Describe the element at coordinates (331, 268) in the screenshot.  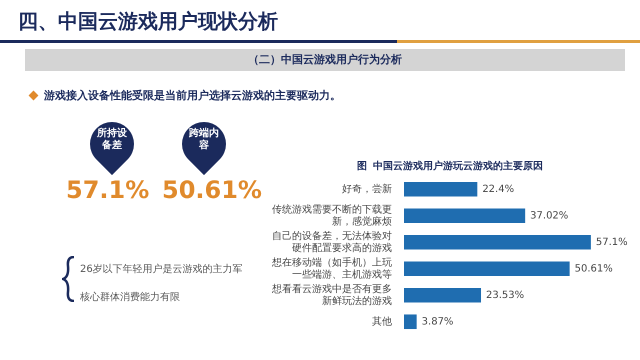
I see `y-tick-label: 想在移动端（如手机）上玩一些端游、主机游戏等` at that location.